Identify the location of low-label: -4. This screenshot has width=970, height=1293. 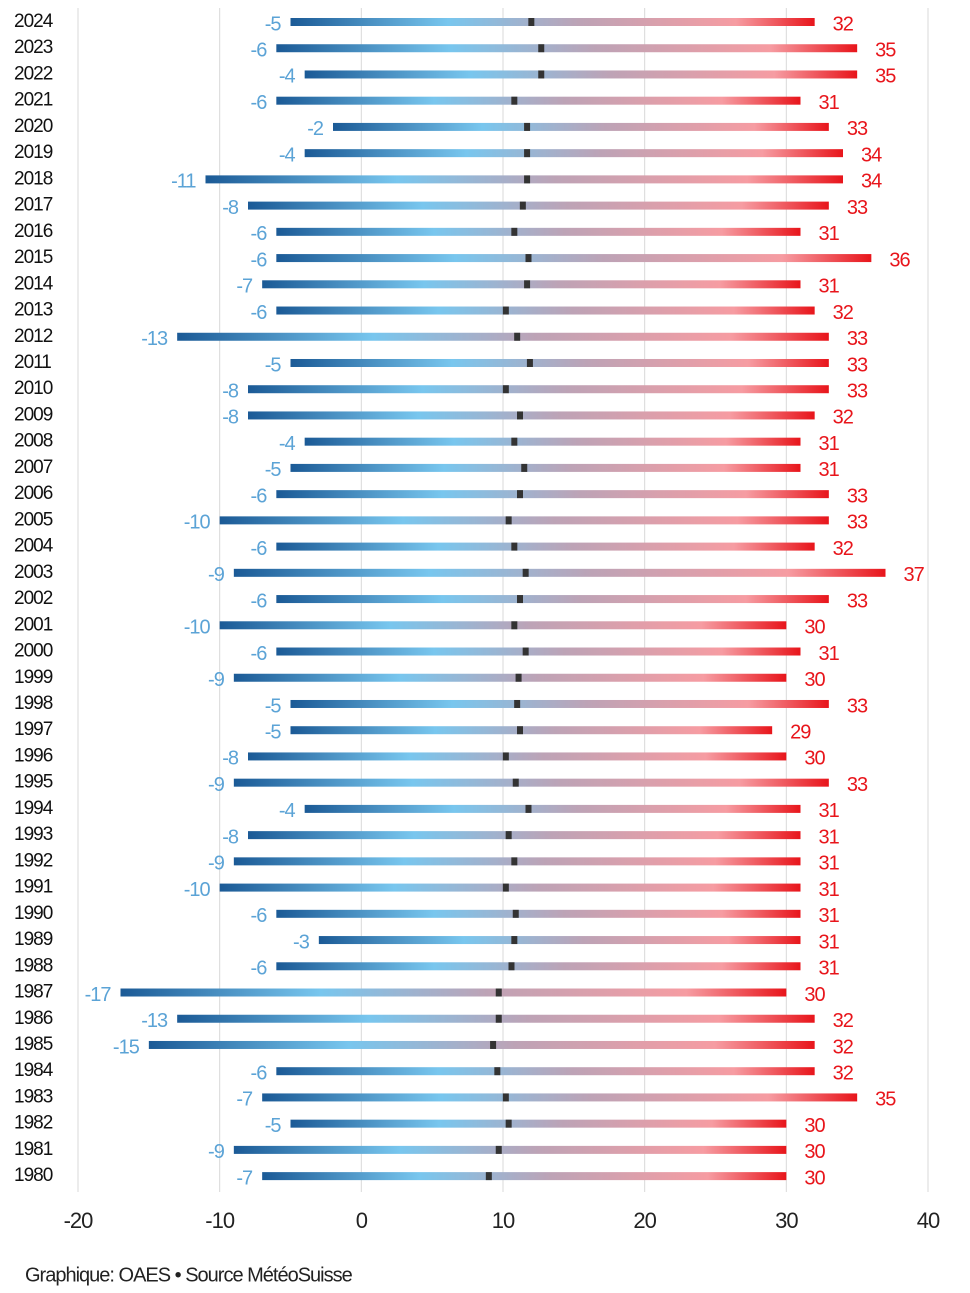
(287, 811).